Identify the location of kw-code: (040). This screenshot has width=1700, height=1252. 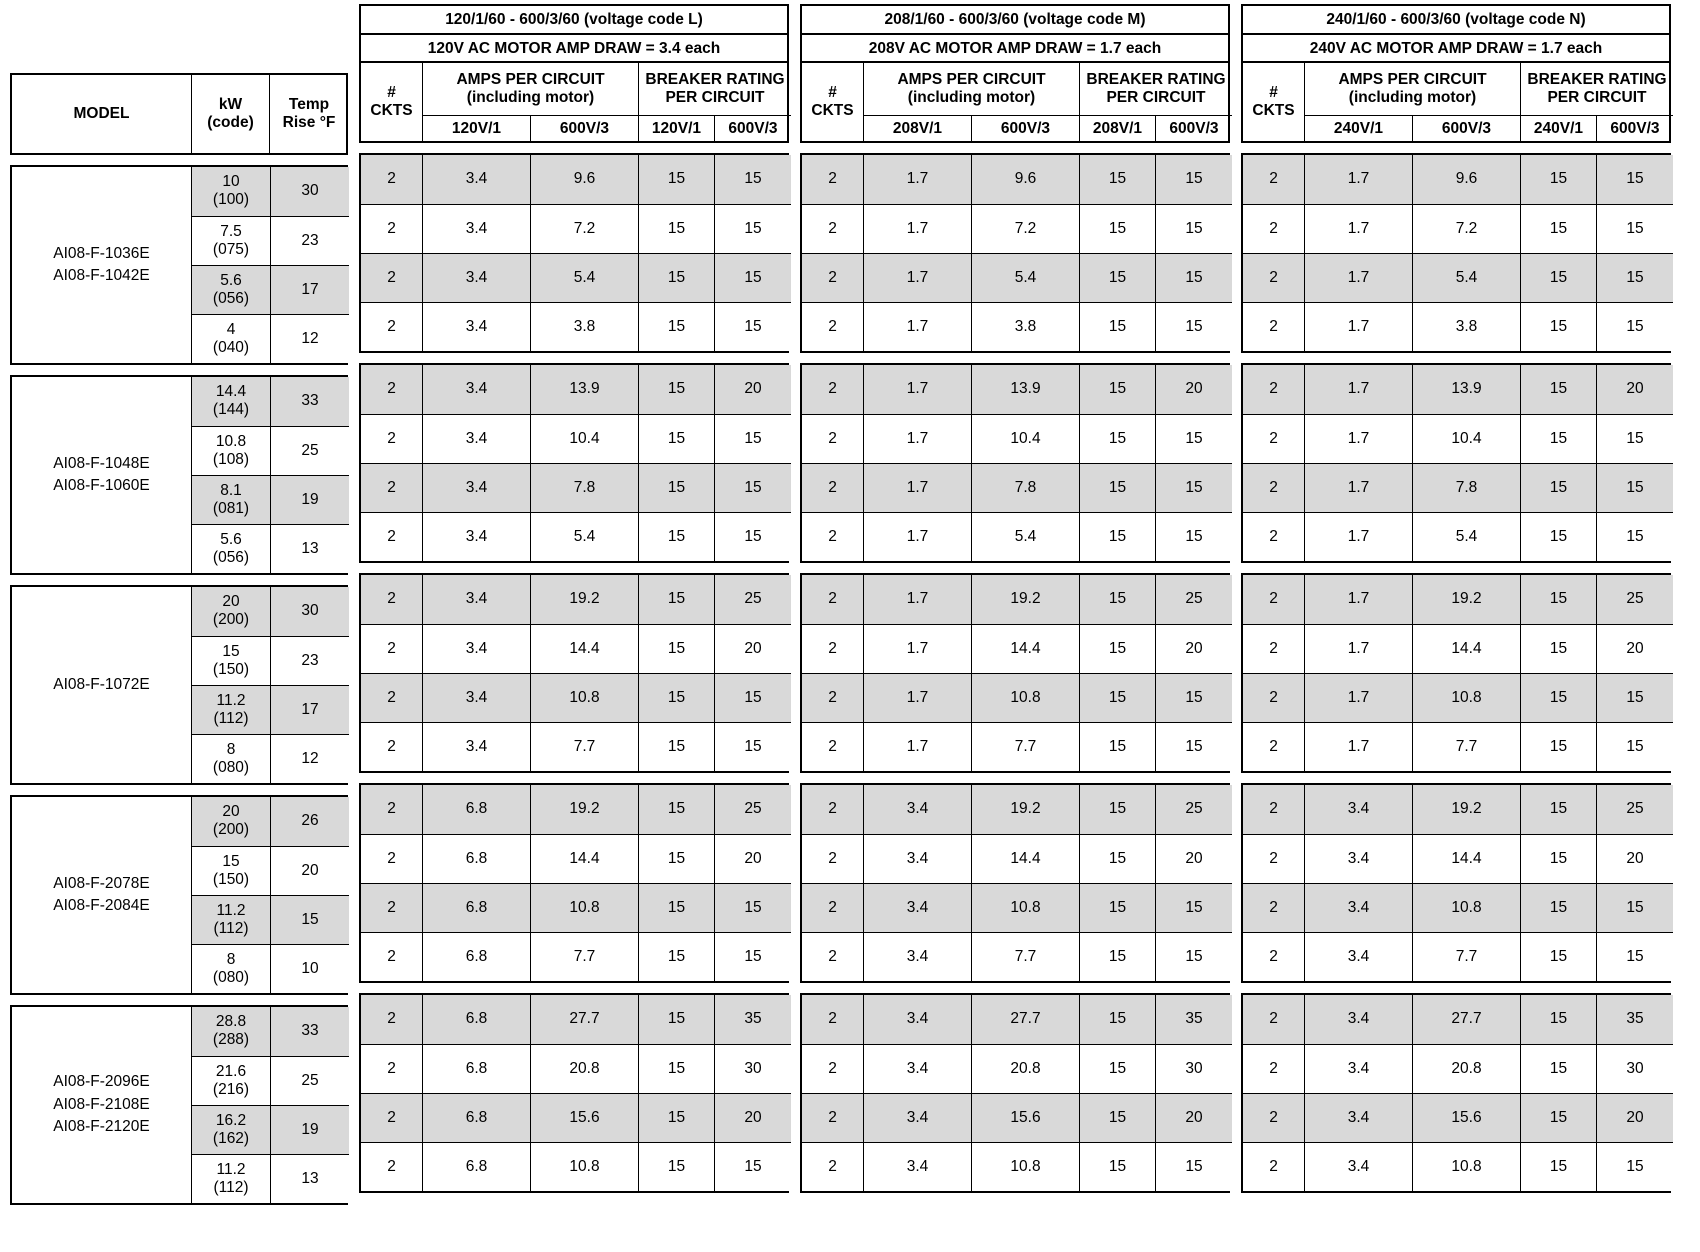
(231, 347).